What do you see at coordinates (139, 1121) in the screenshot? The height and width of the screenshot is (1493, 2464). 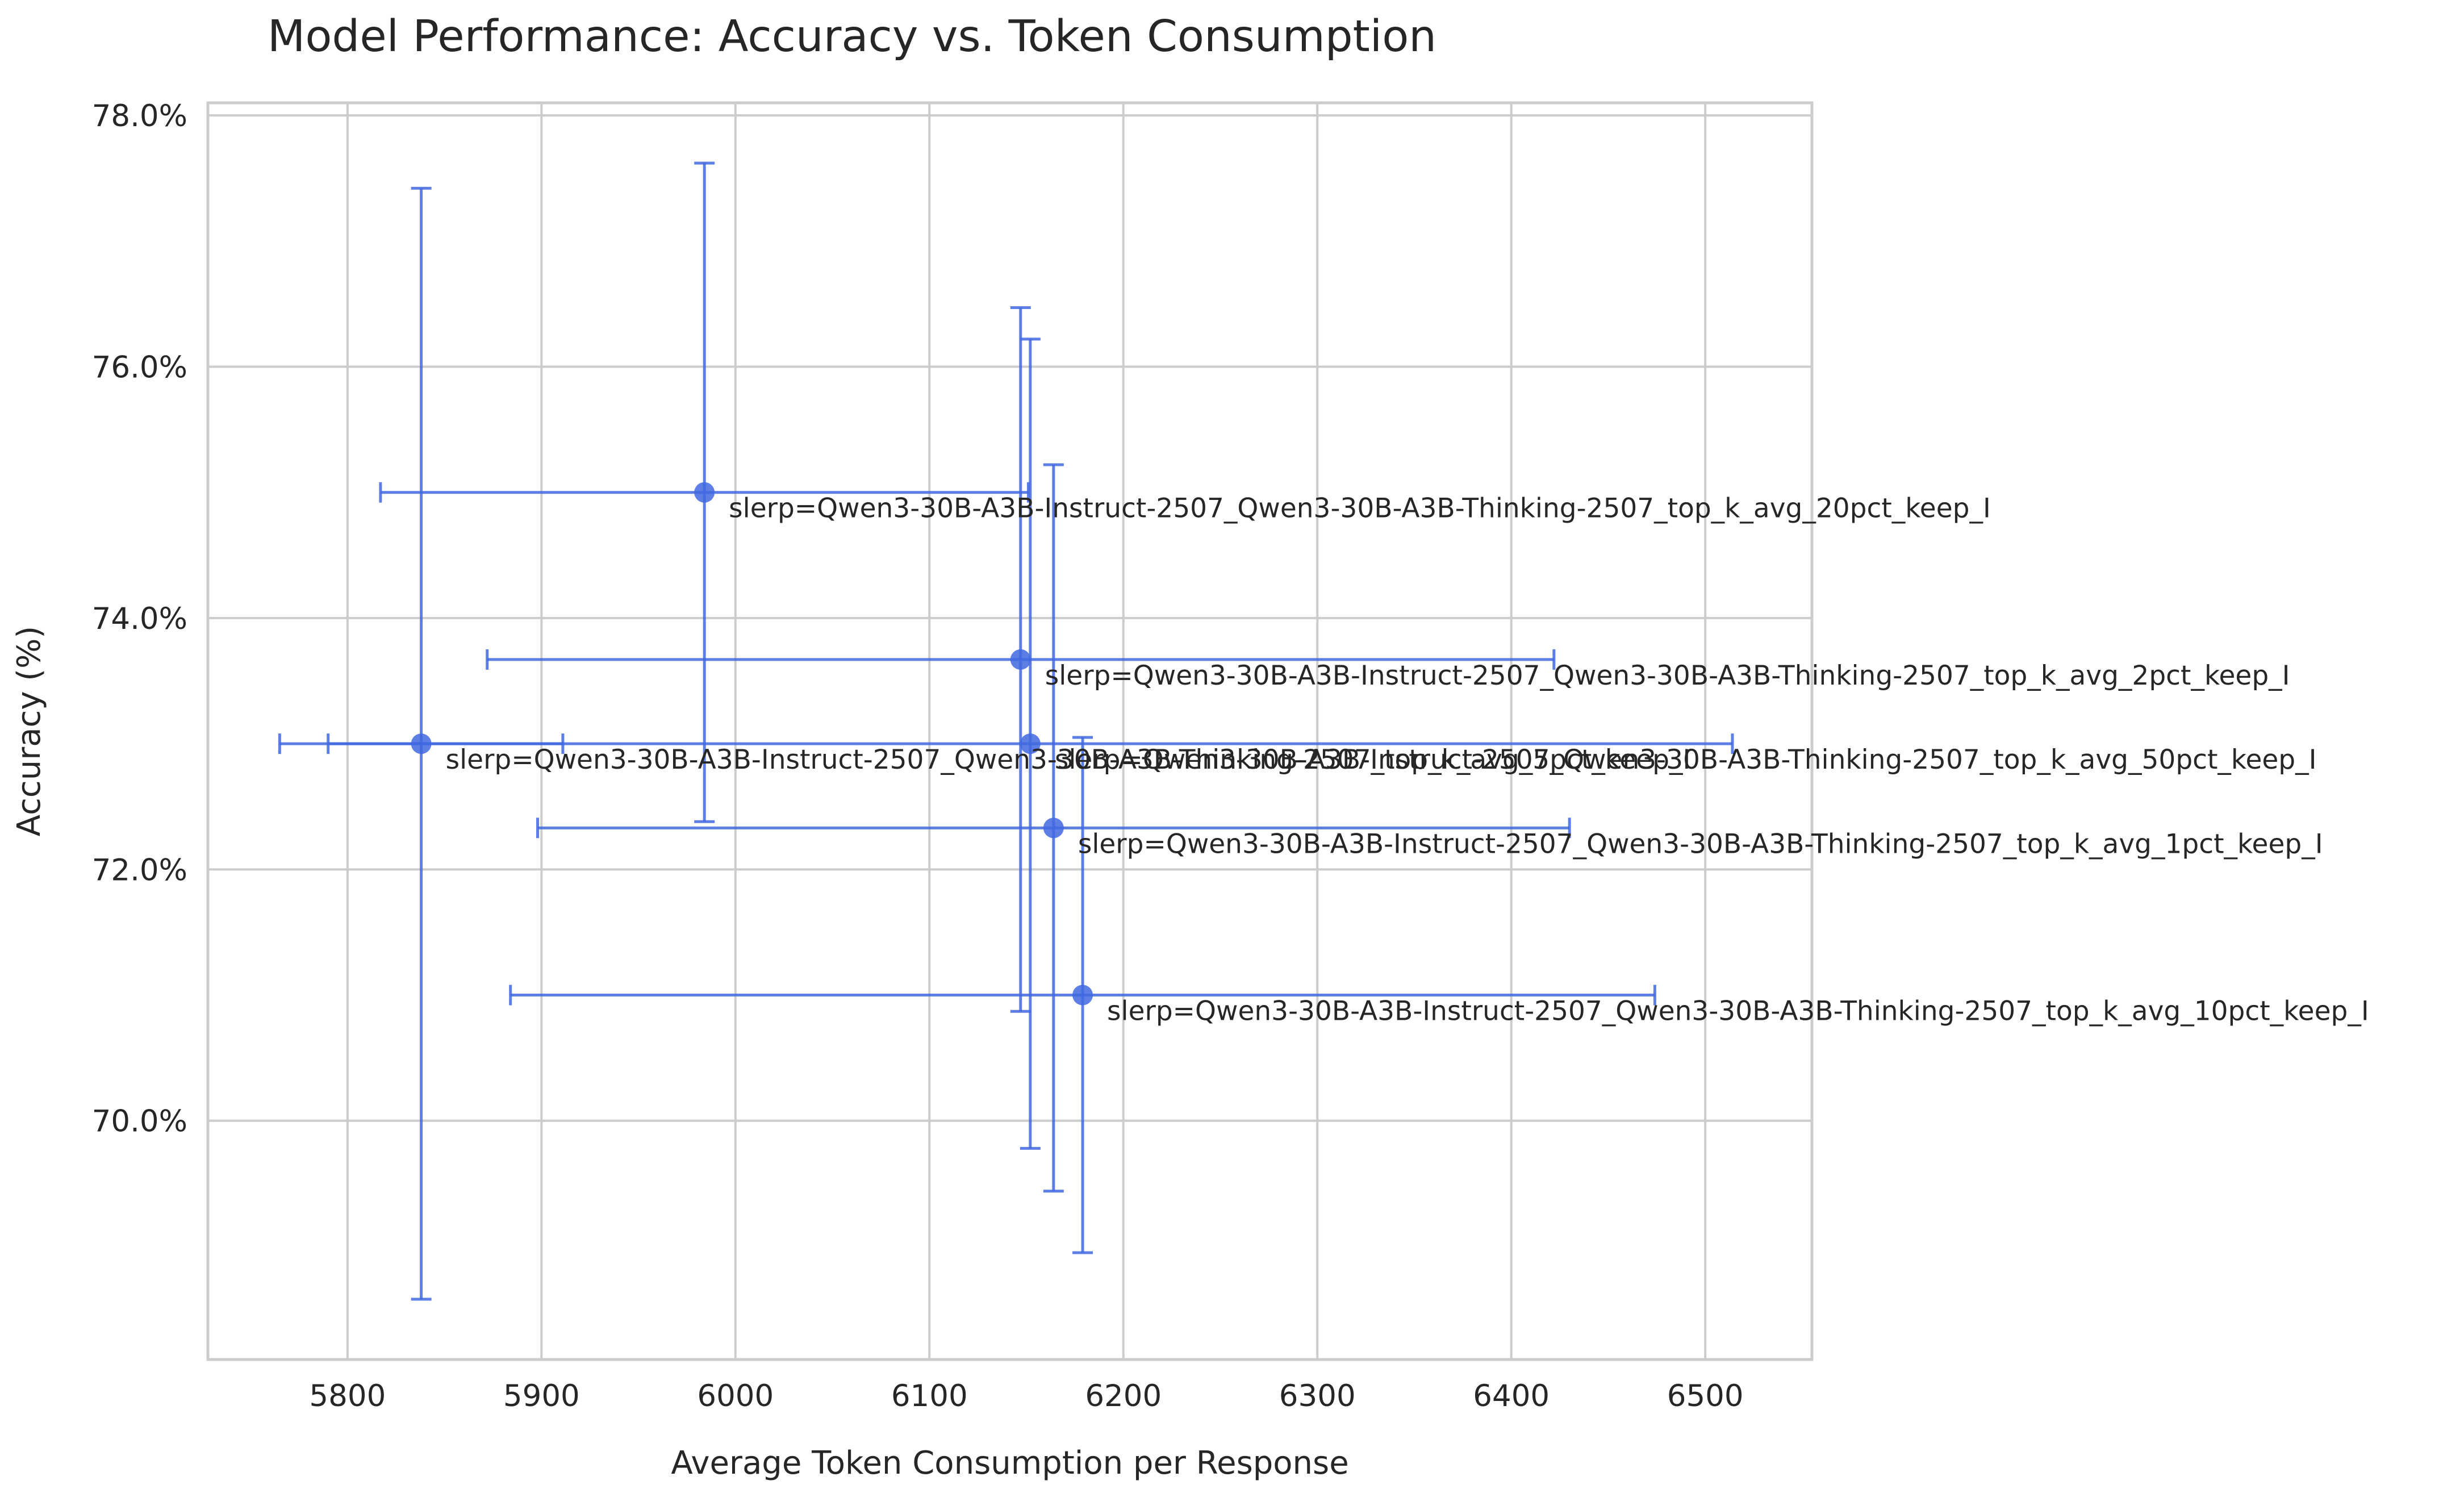 I see `y-tick-label: 70.0%` at bounding box center [139, 1121].